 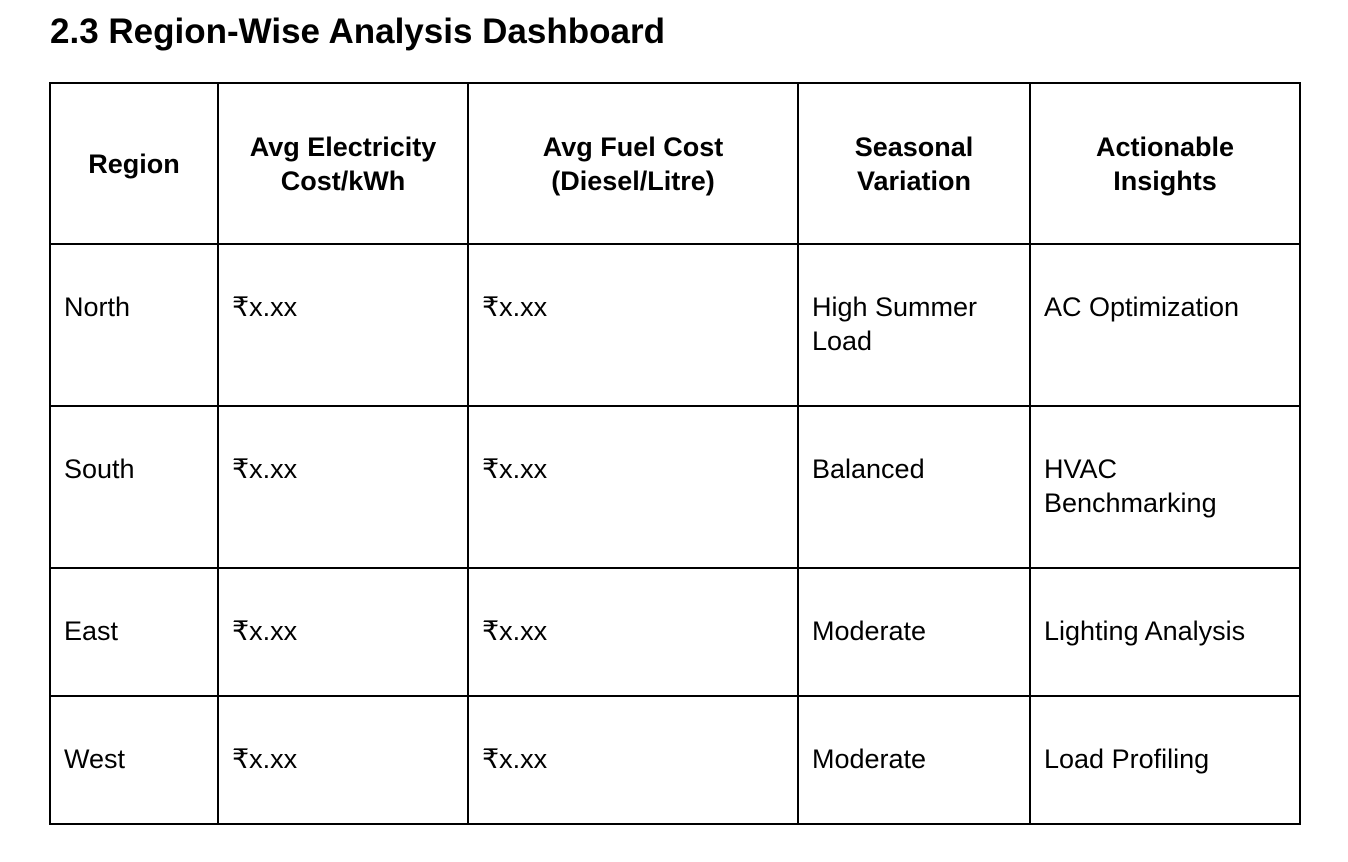 I want to click on header-fuel-cost: Avg Fuel Cost (Diesel/Litre), so click(x=633, y=163).